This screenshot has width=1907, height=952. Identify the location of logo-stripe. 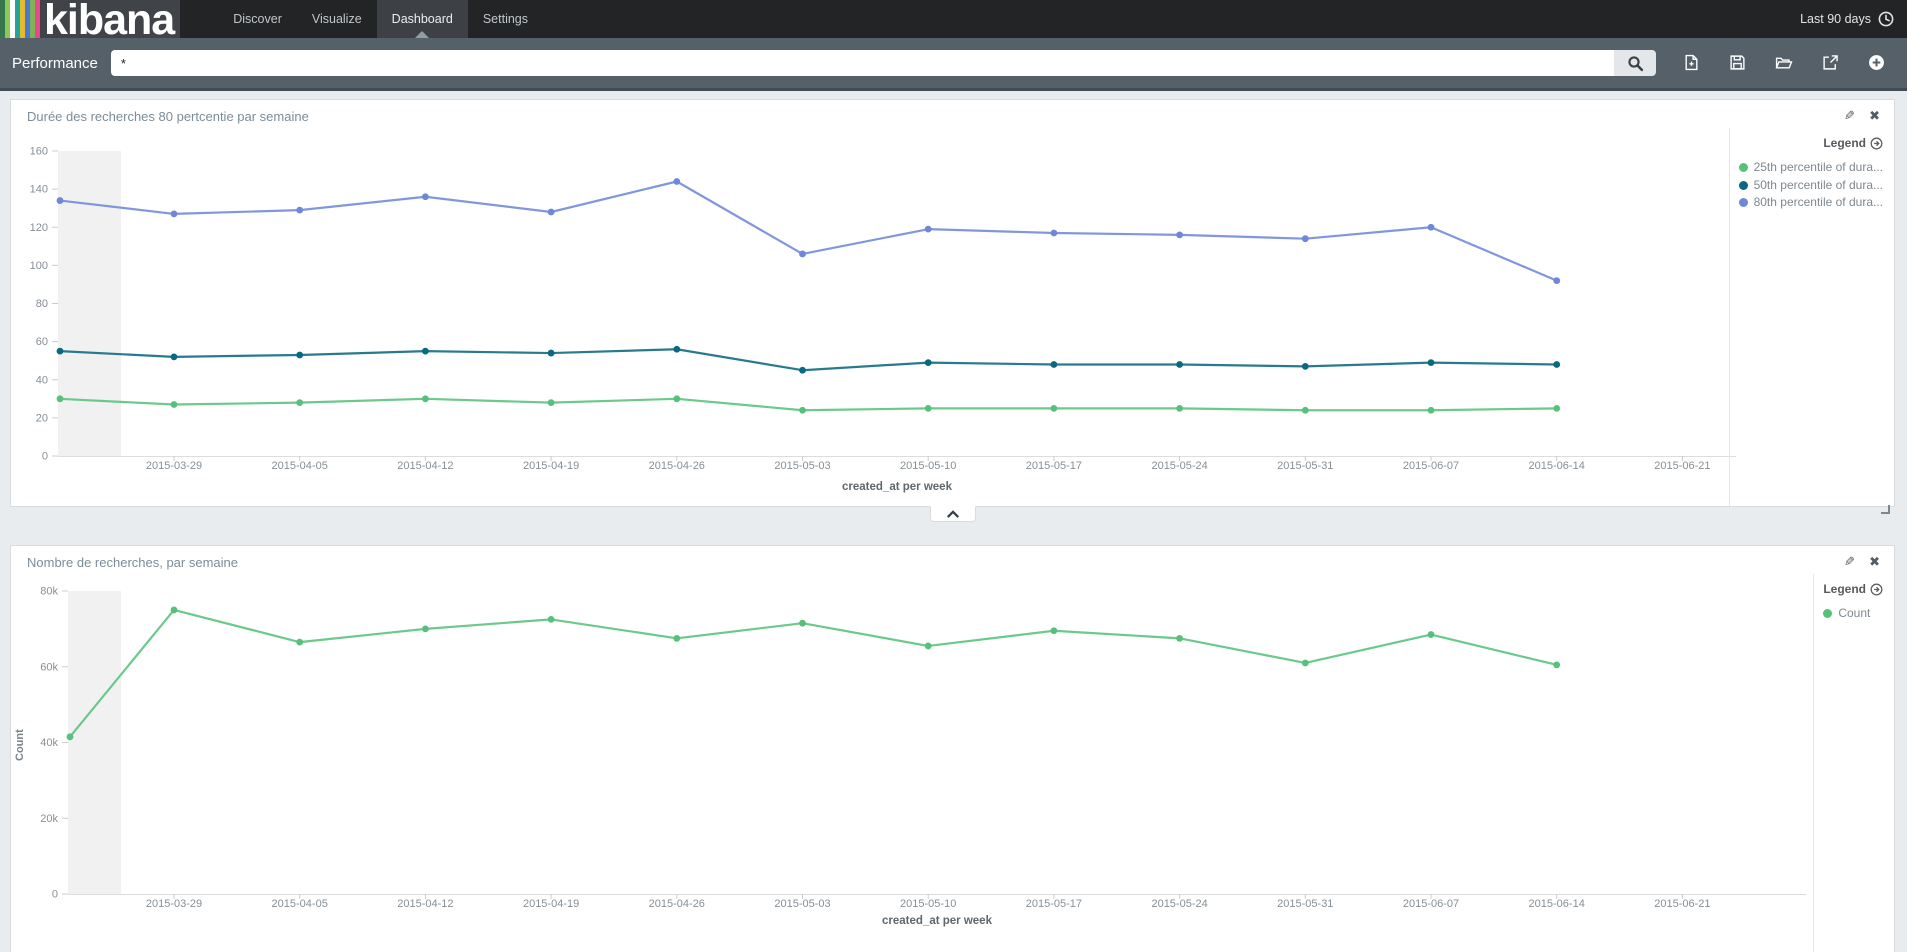
(32, 19).